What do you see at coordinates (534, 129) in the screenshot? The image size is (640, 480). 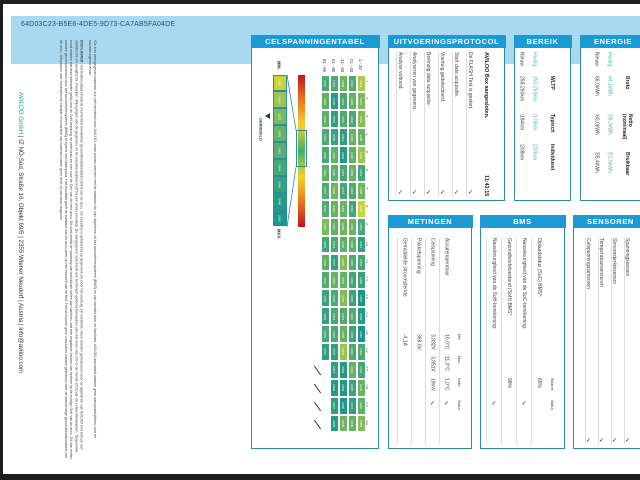 I see `range-value: 179km` at bounding box center [534, 129].